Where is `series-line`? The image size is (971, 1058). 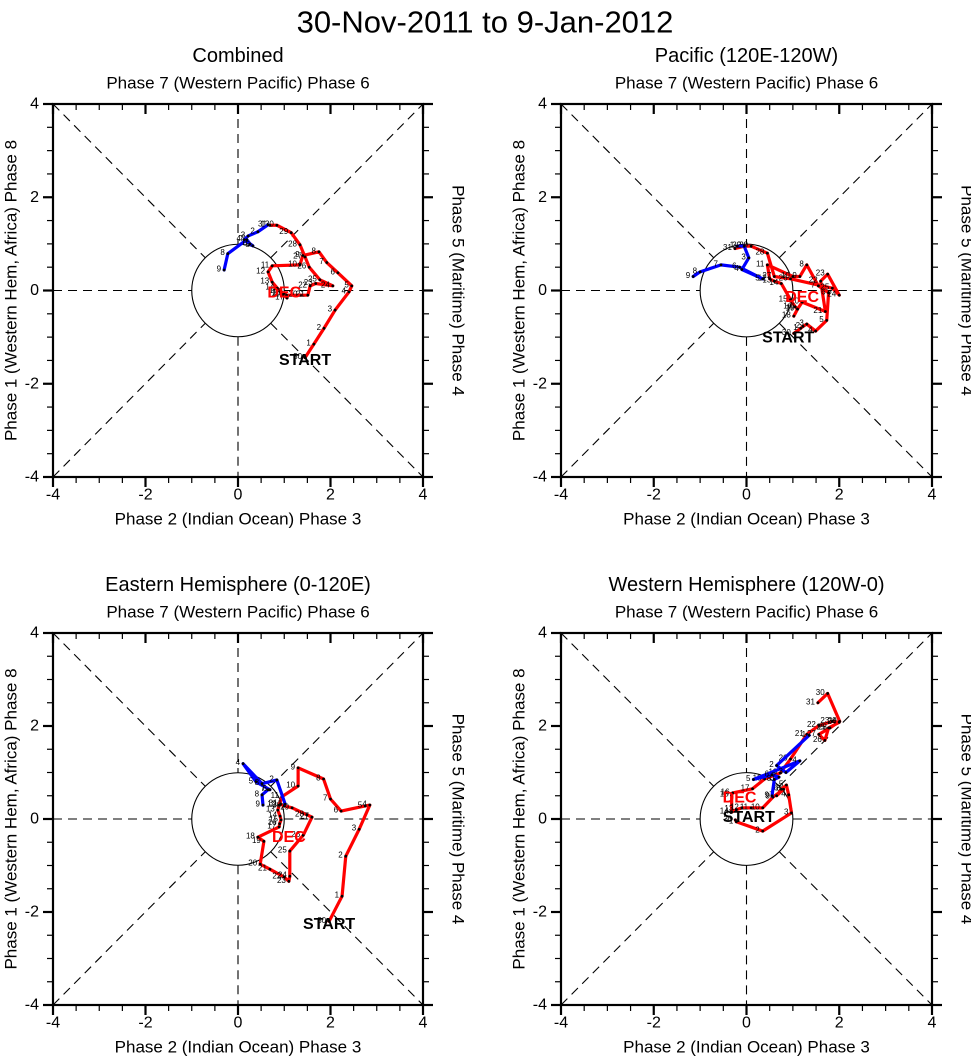
series-line is located at coordinates (314, 844).